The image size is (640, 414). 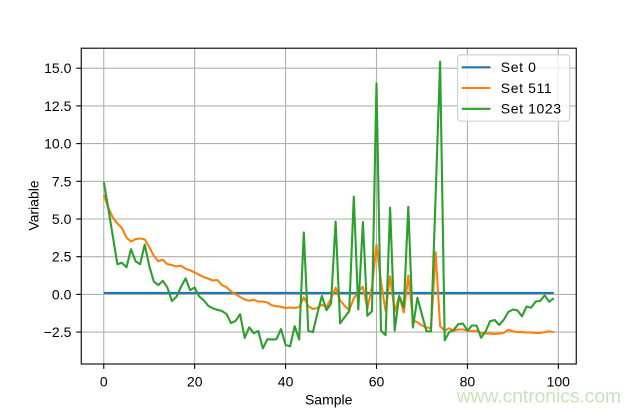 What do you see at coordinates (468, 382) in the screenshot?
I see `svg-text: 80` at bounding box center [468, 382].